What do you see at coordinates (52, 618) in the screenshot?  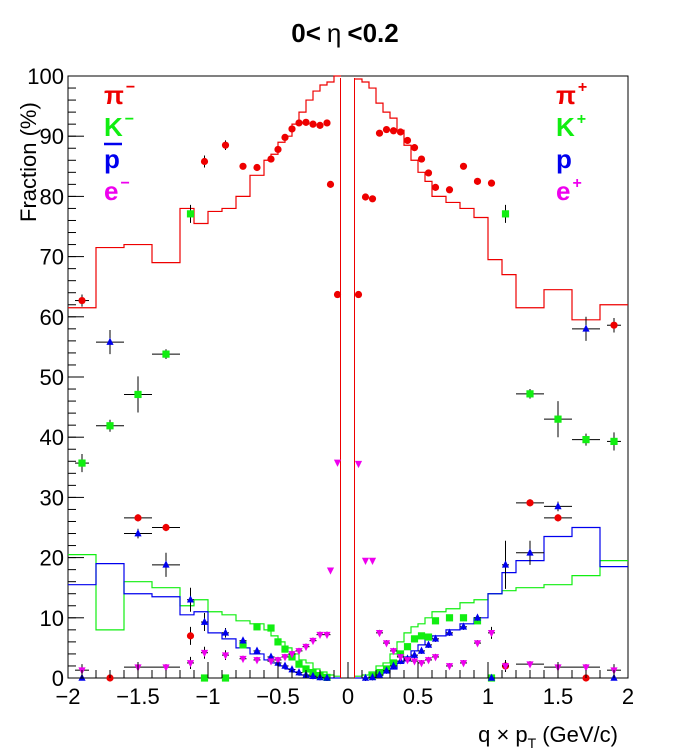 I see `y-tick-label: 10` at bounding box center [52, 618].